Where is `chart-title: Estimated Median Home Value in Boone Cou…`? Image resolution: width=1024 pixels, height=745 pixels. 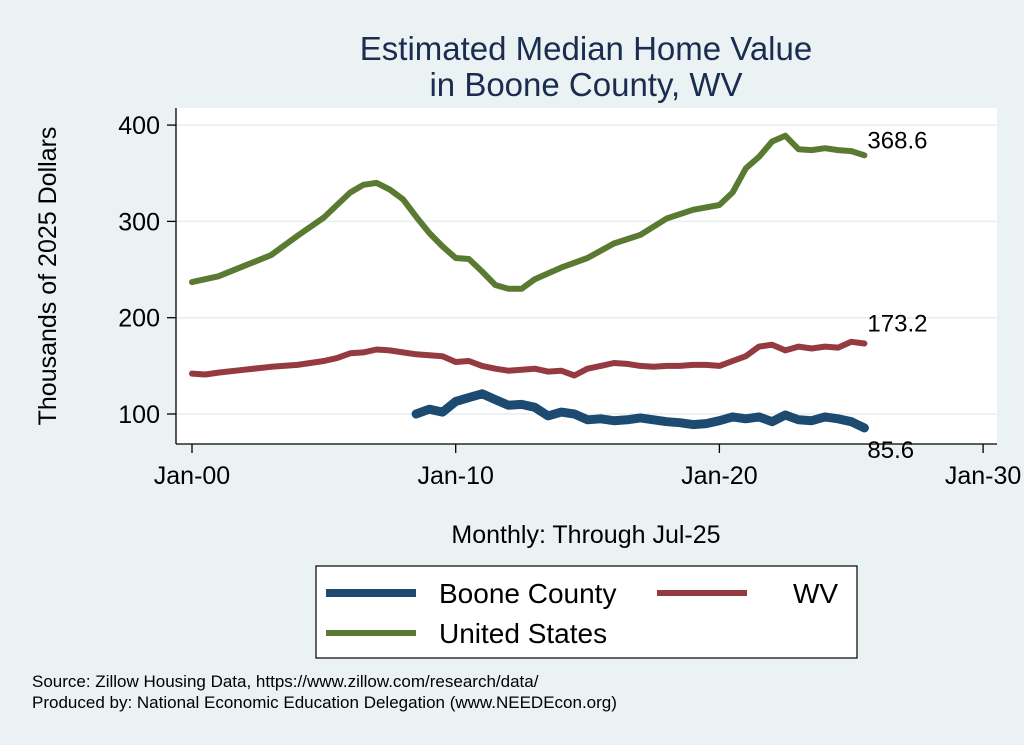 chart-title: Estimated Median Home Value in Boone Cou… is located at coordinates (586, 66).